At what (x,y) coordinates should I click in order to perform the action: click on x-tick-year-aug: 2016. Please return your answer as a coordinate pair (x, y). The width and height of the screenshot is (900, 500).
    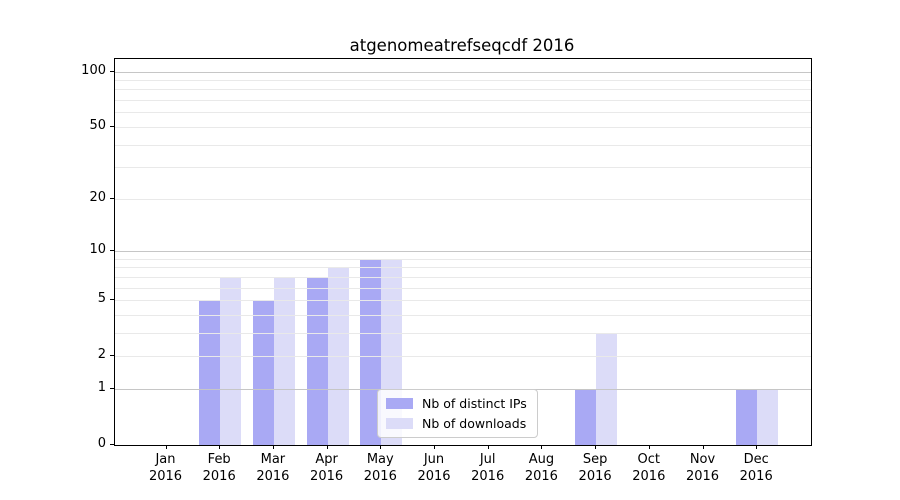
    Looking at the image, I should click on (541, 476).